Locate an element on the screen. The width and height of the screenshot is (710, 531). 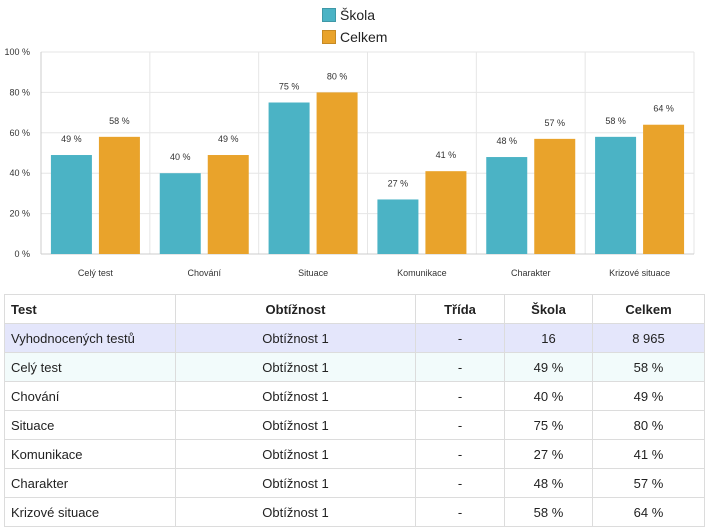
table-row: Charakter Obtížnost 1-48 % 57 % is located at coordinates (354, 483).